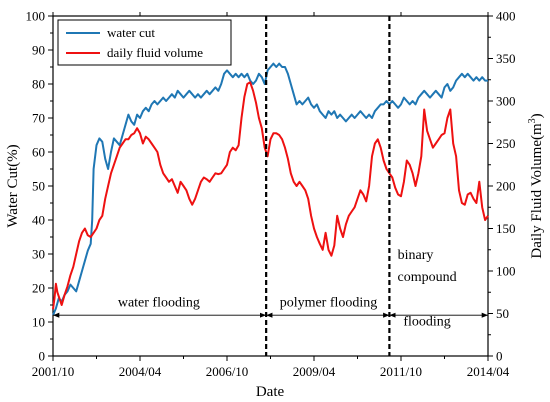 This screenshot has width=550, height=402. What do you see at coordinates (38, 118) in the screenshot?
I see `y-left-tick-label-70: 70` at bounding box center [38, 118].